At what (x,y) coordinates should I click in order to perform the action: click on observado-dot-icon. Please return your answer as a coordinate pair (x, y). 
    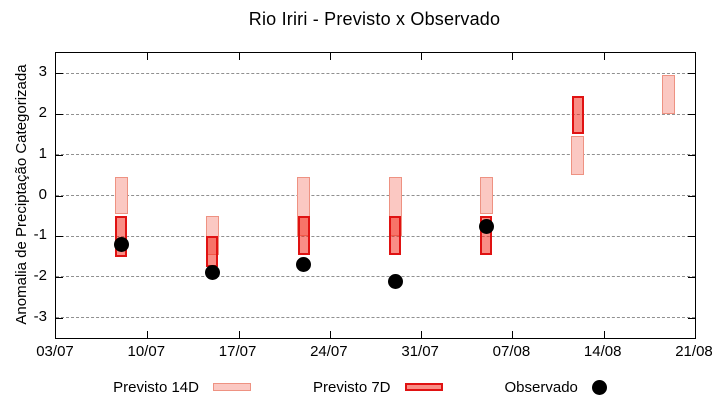
    Looking at the image, I should click on (599, 387).